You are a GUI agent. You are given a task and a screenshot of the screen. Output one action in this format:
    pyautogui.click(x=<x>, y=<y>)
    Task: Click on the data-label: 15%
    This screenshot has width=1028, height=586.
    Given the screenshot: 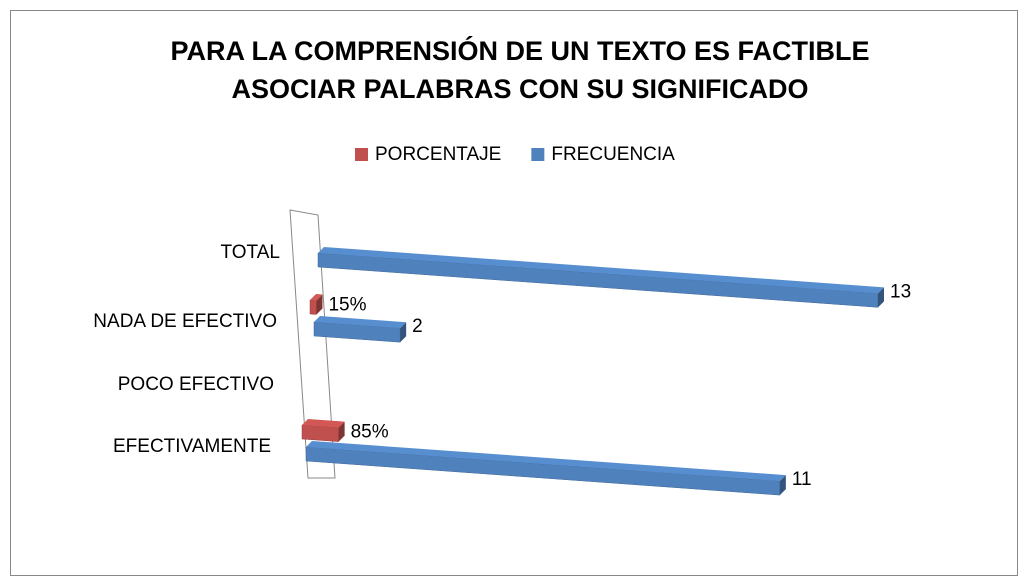 What is the action you would take?
    pyautogui.click(x=347, y=304)
    